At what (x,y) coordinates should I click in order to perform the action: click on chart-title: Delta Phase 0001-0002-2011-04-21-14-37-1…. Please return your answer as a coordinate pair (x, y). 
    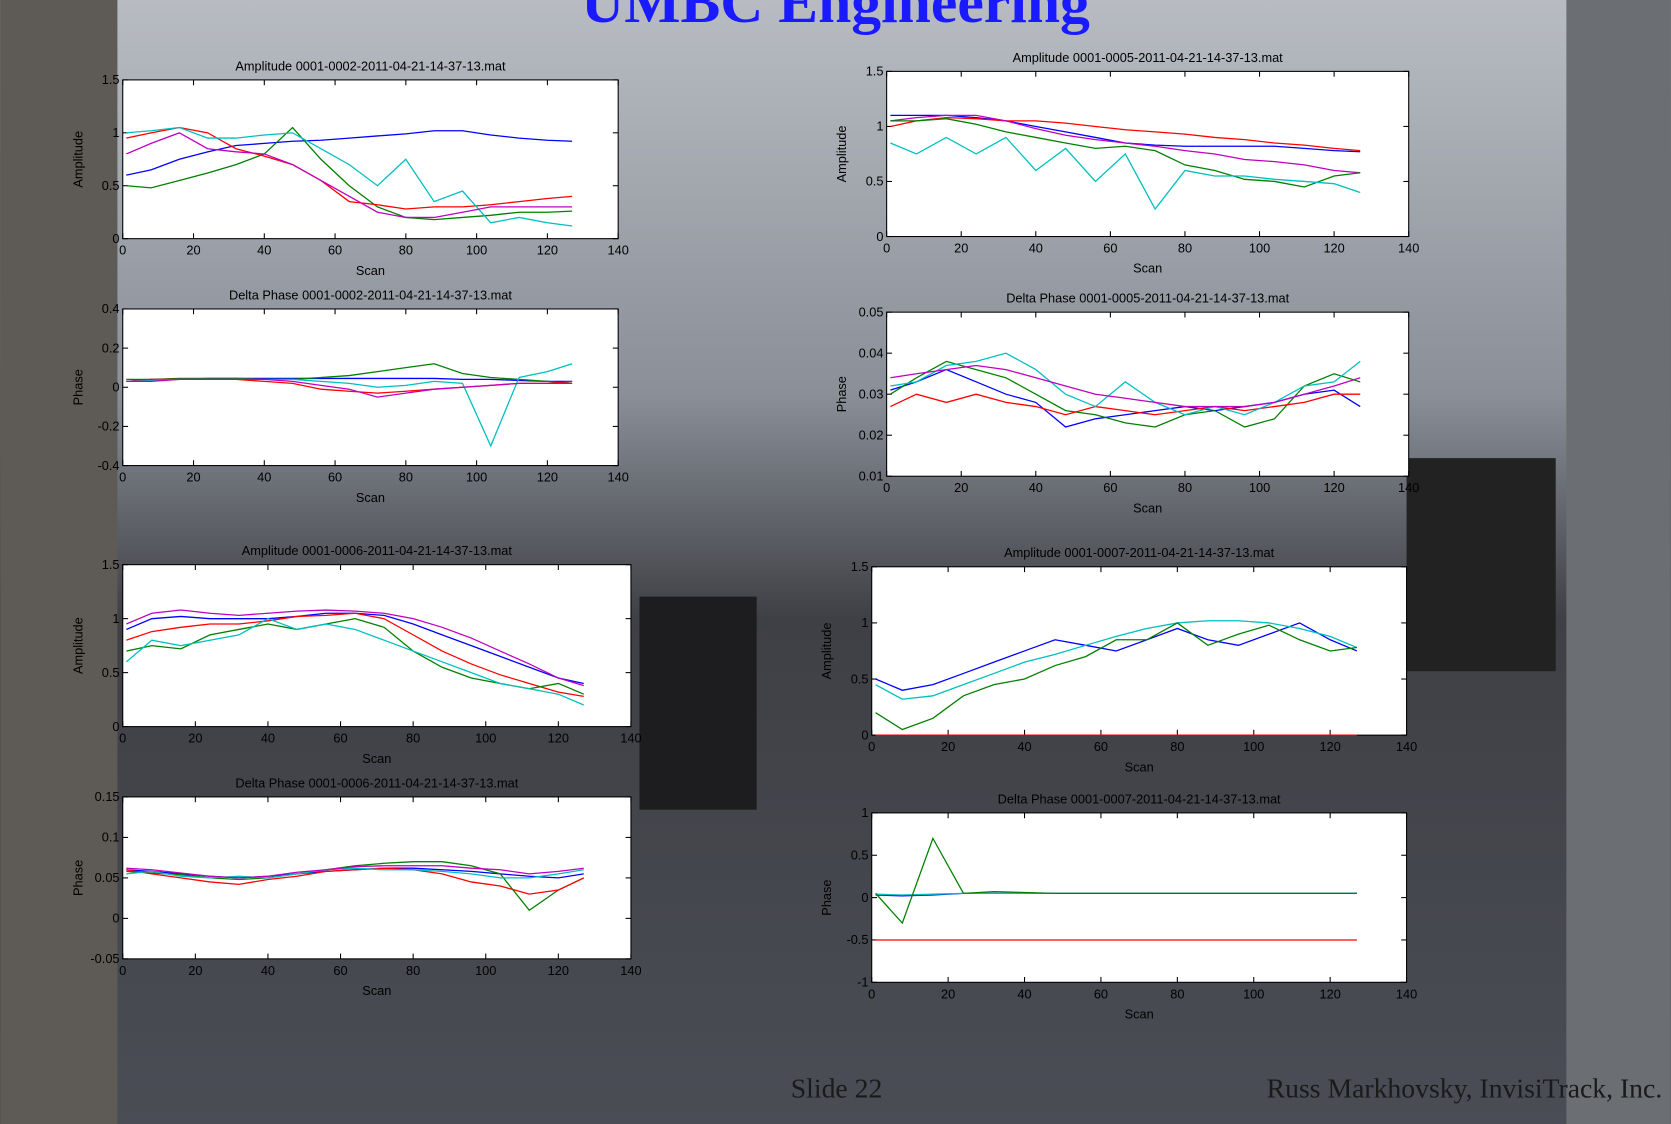
    Looking at the image, I should click on (370, 294).